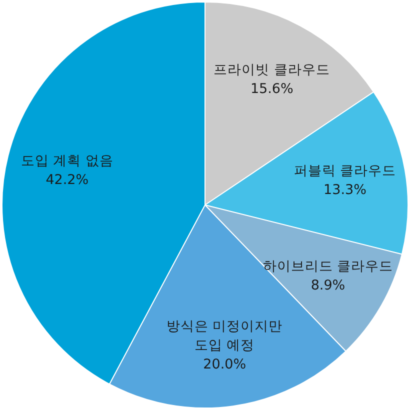  Describe the element at coordinates (224, 364) in the screenshot. I see `data-label: 20.0%` at that location.